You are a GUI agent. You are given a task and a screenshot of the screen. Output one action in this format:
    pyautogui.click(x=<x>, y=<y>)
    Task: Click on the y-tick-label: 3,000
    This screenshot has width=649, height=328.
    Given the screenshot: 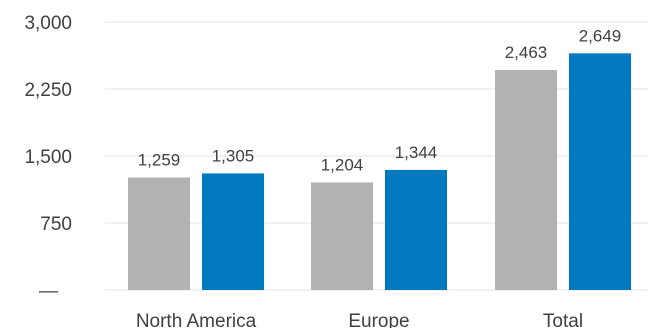 What is the action you would take?
    pyautogui.click(x=48, y=23)
    